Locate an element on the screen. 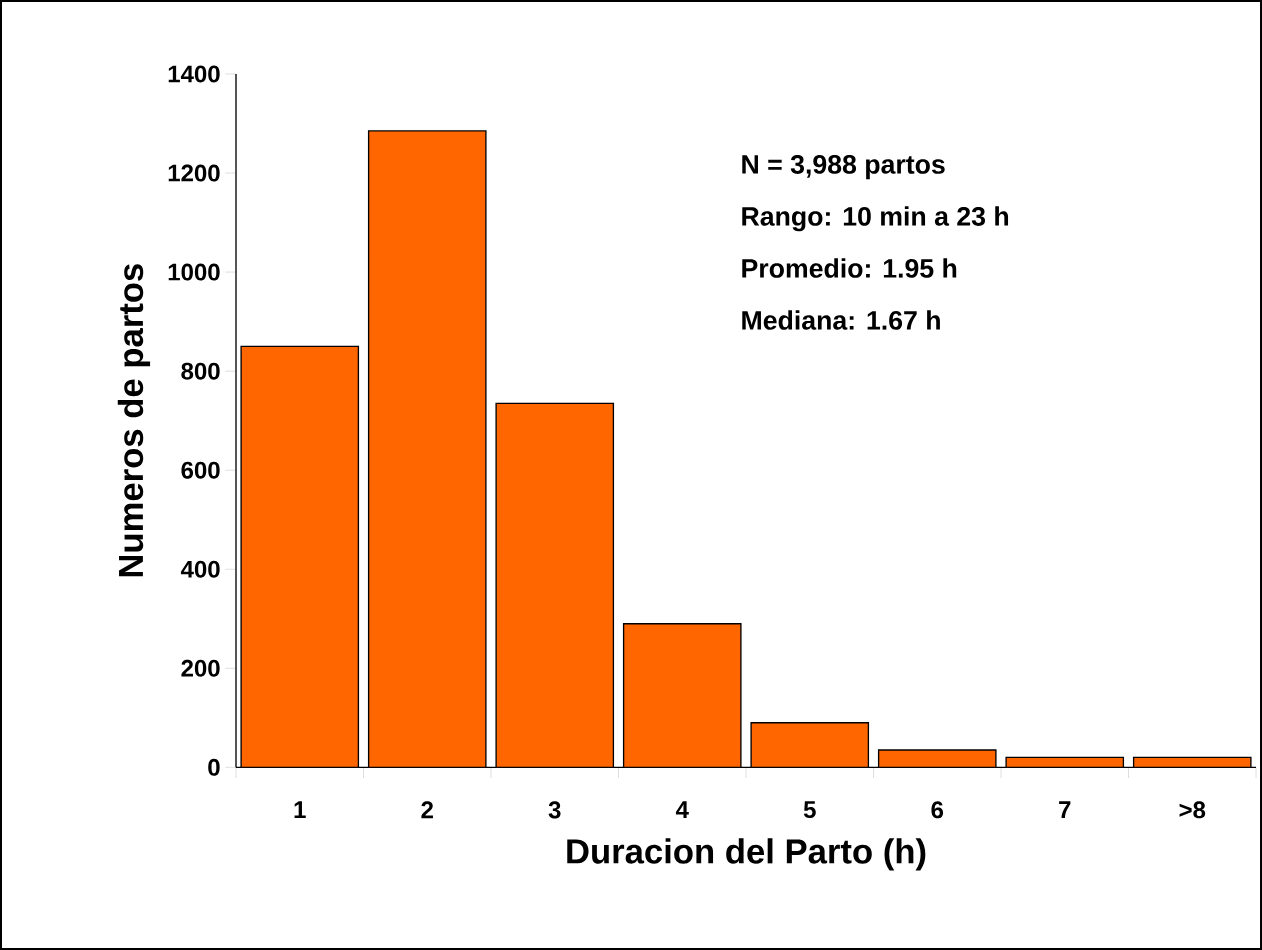 The width and height of the screenshot is (1262, 950). annotation: Promedio: 1.95 h is located at coordinates (849, 268).